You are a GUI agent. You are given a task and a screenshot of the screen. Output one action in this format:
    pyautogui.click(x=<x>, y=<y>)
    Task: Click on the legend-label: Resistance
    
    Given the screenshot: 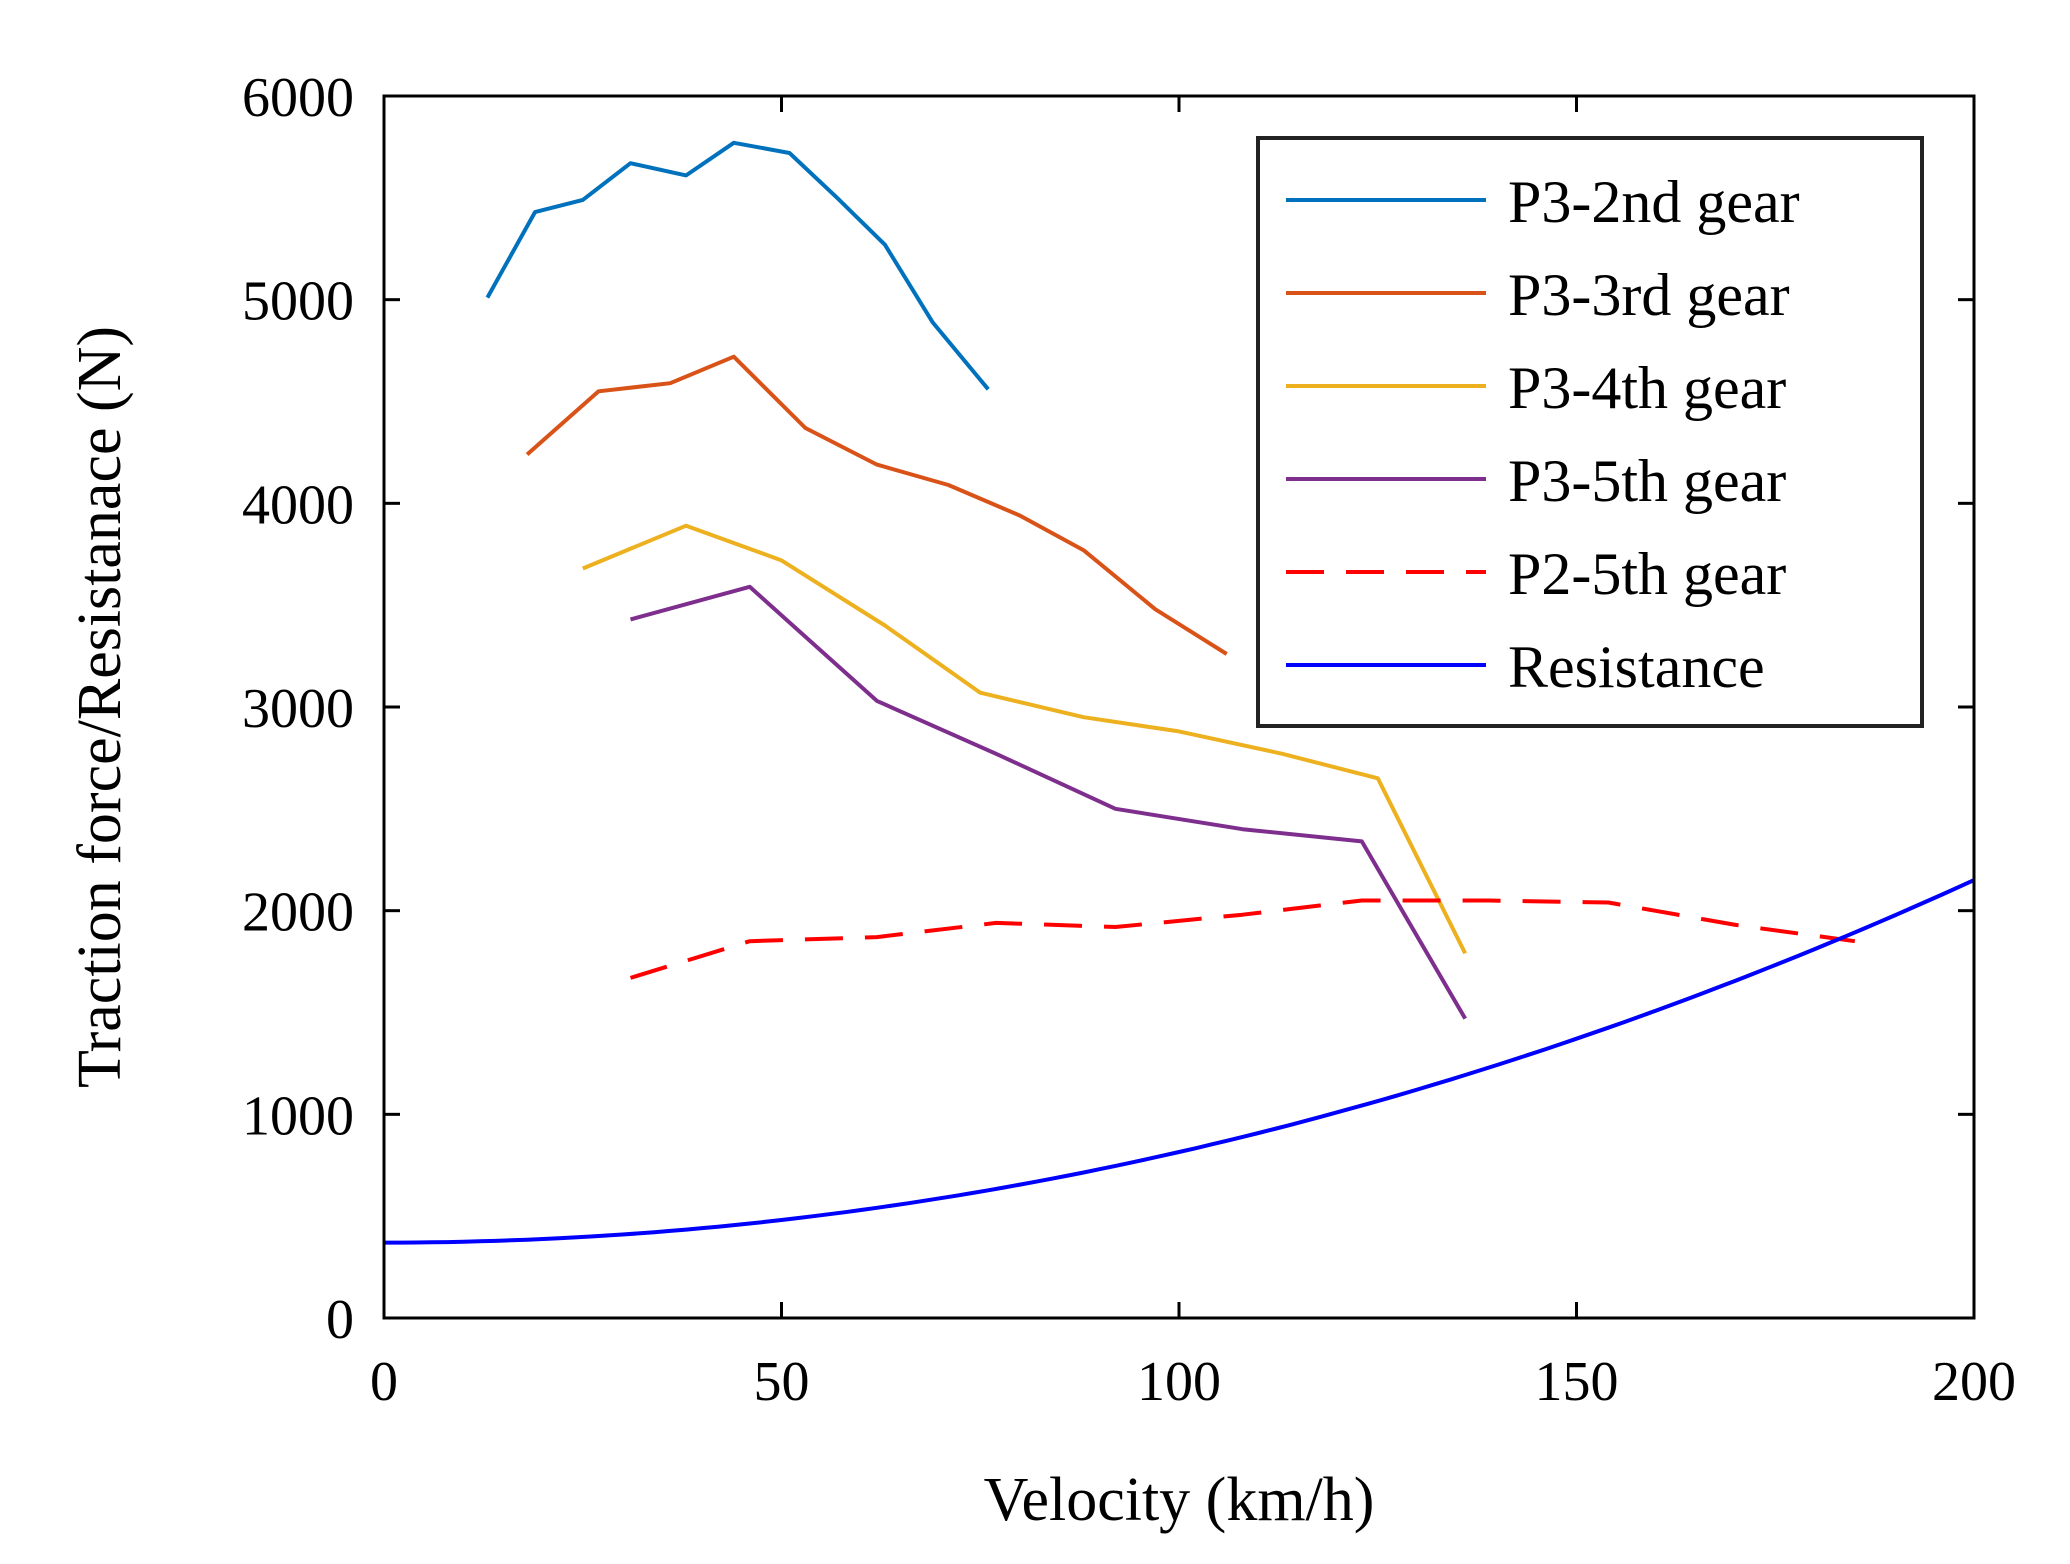 What is the action you would take?
    pyautogui.click(x=1636, y=667)
    